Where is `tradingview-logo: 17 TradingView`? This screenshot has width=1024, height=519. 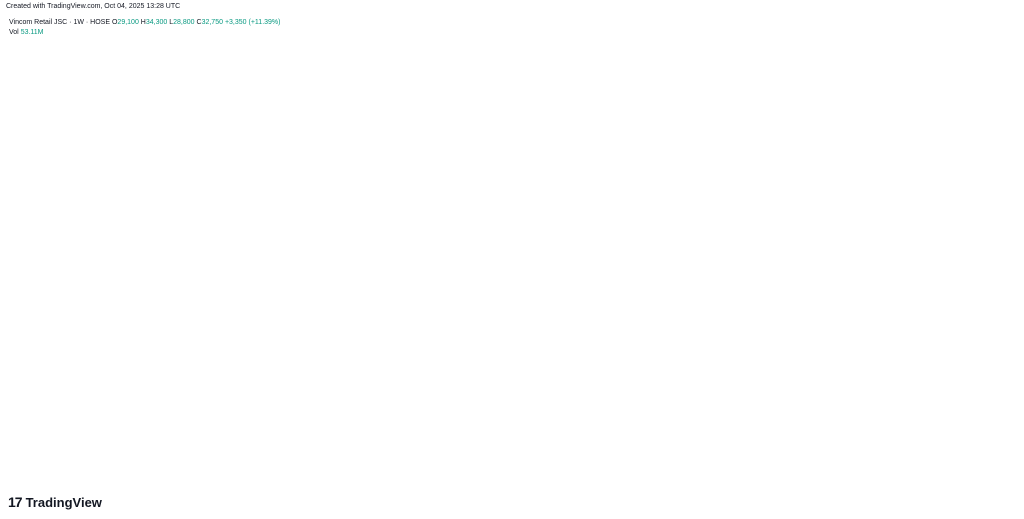
tradingview-logo: 17 TradingView is located at coordinates (55, 502).